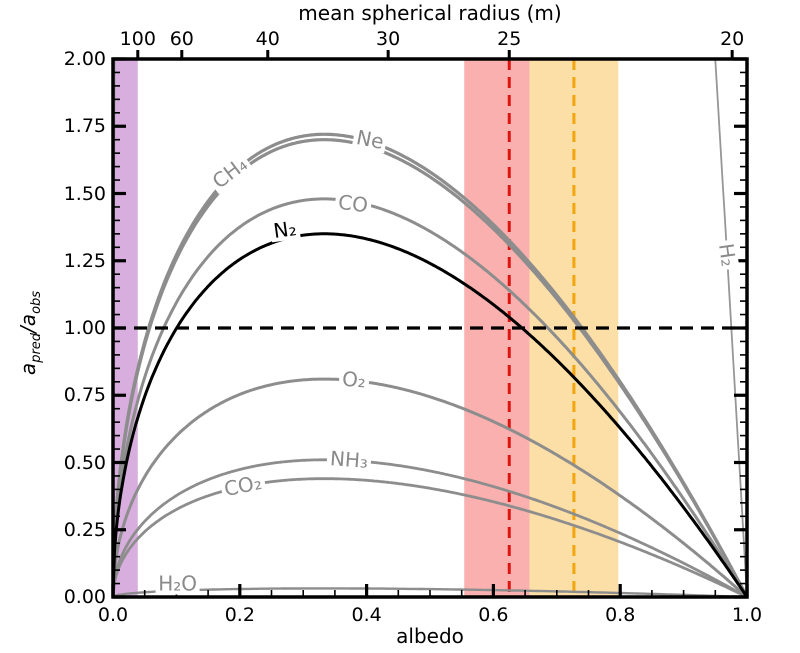  What do you see at coordinates (84, 597) in the screenshot?
I see `y-tick-label-0.00: 0.00` at bounding box center [84, 597].